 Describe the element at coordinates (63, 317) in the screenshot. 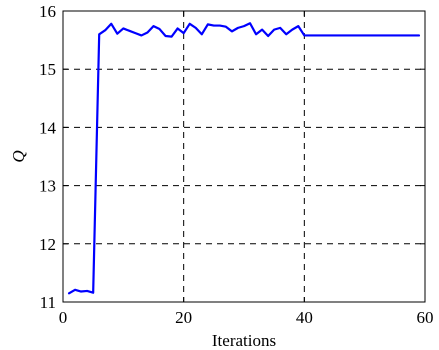

I see `x-tick-label: 0` at that location.